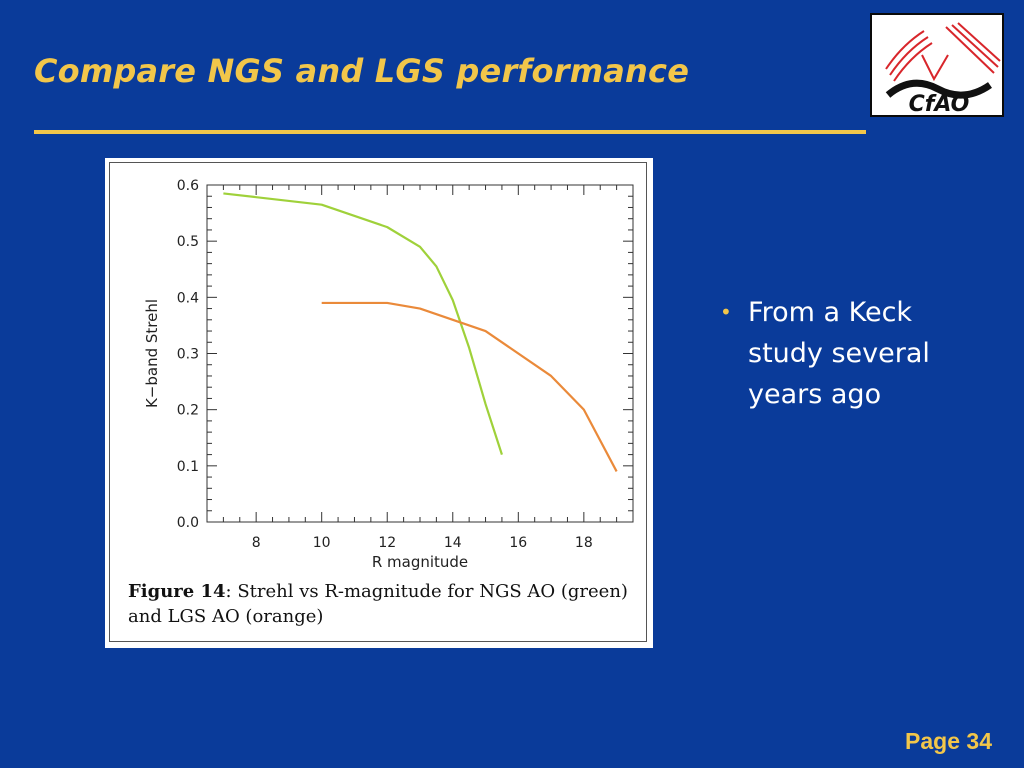  Describe the element at coordinates (188, 298) in the screenshot. I see `y-tick-label: 0.4` at that location.